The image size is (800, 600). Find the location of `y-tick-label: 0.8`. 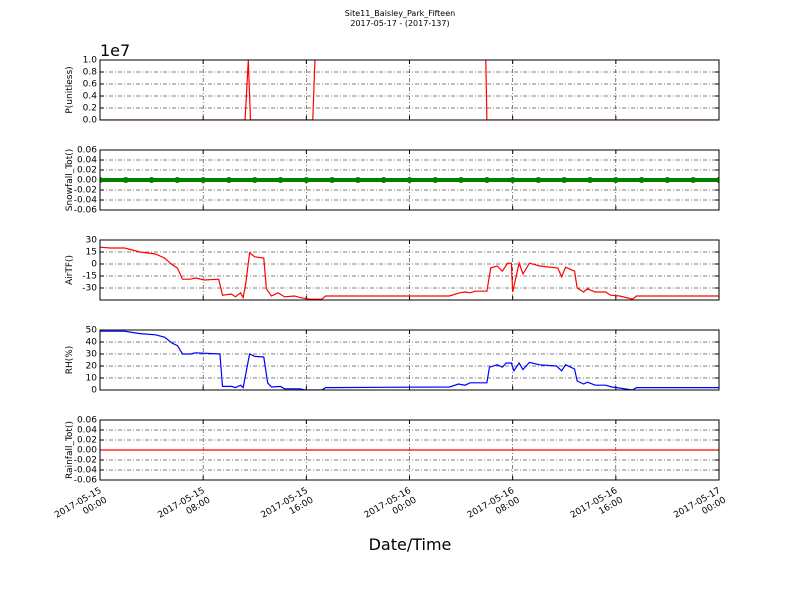

y-tick-label: 0.8 is located at coordinates (90, 73).